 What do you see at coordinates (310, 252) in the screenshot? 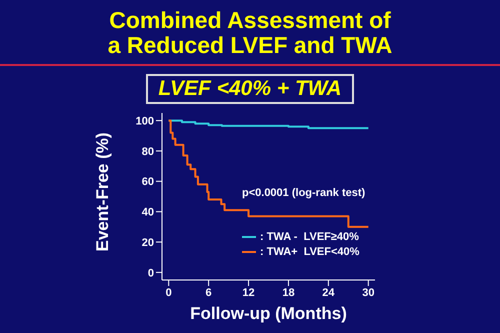
I see `legend-label: : TWA+ LVEF<40%` at bounding box center [310, 252].